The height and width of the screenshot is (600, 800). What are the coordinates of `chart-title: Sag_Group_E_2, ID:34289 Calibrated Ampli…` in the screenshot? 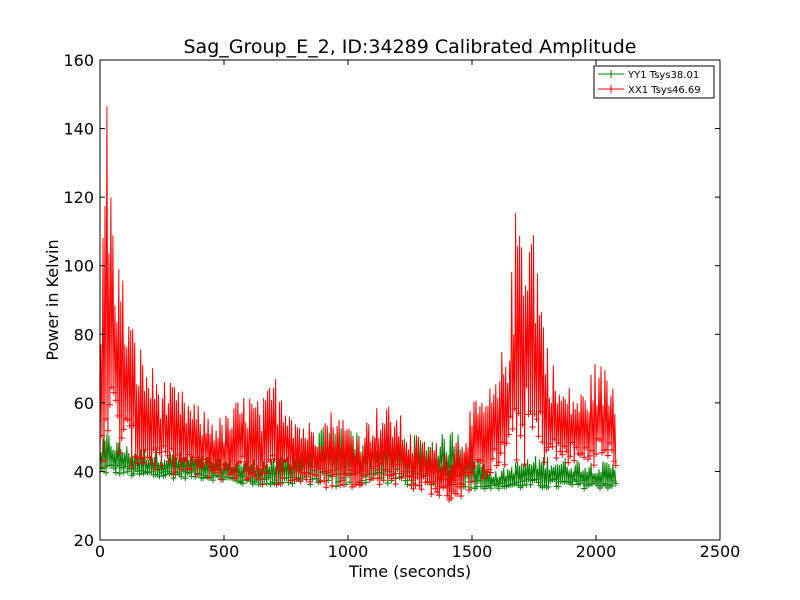 It's located at (410, 47).